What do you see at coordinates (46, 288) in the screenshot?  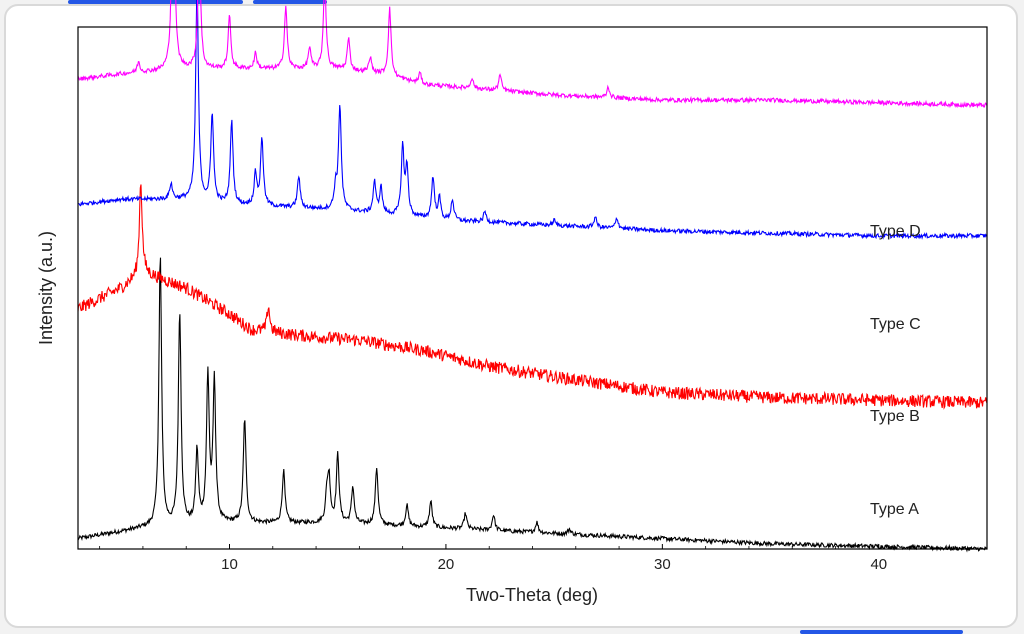 I see `y-axis-label: Intensity (a.u.)` at bounding box center [46, 288].